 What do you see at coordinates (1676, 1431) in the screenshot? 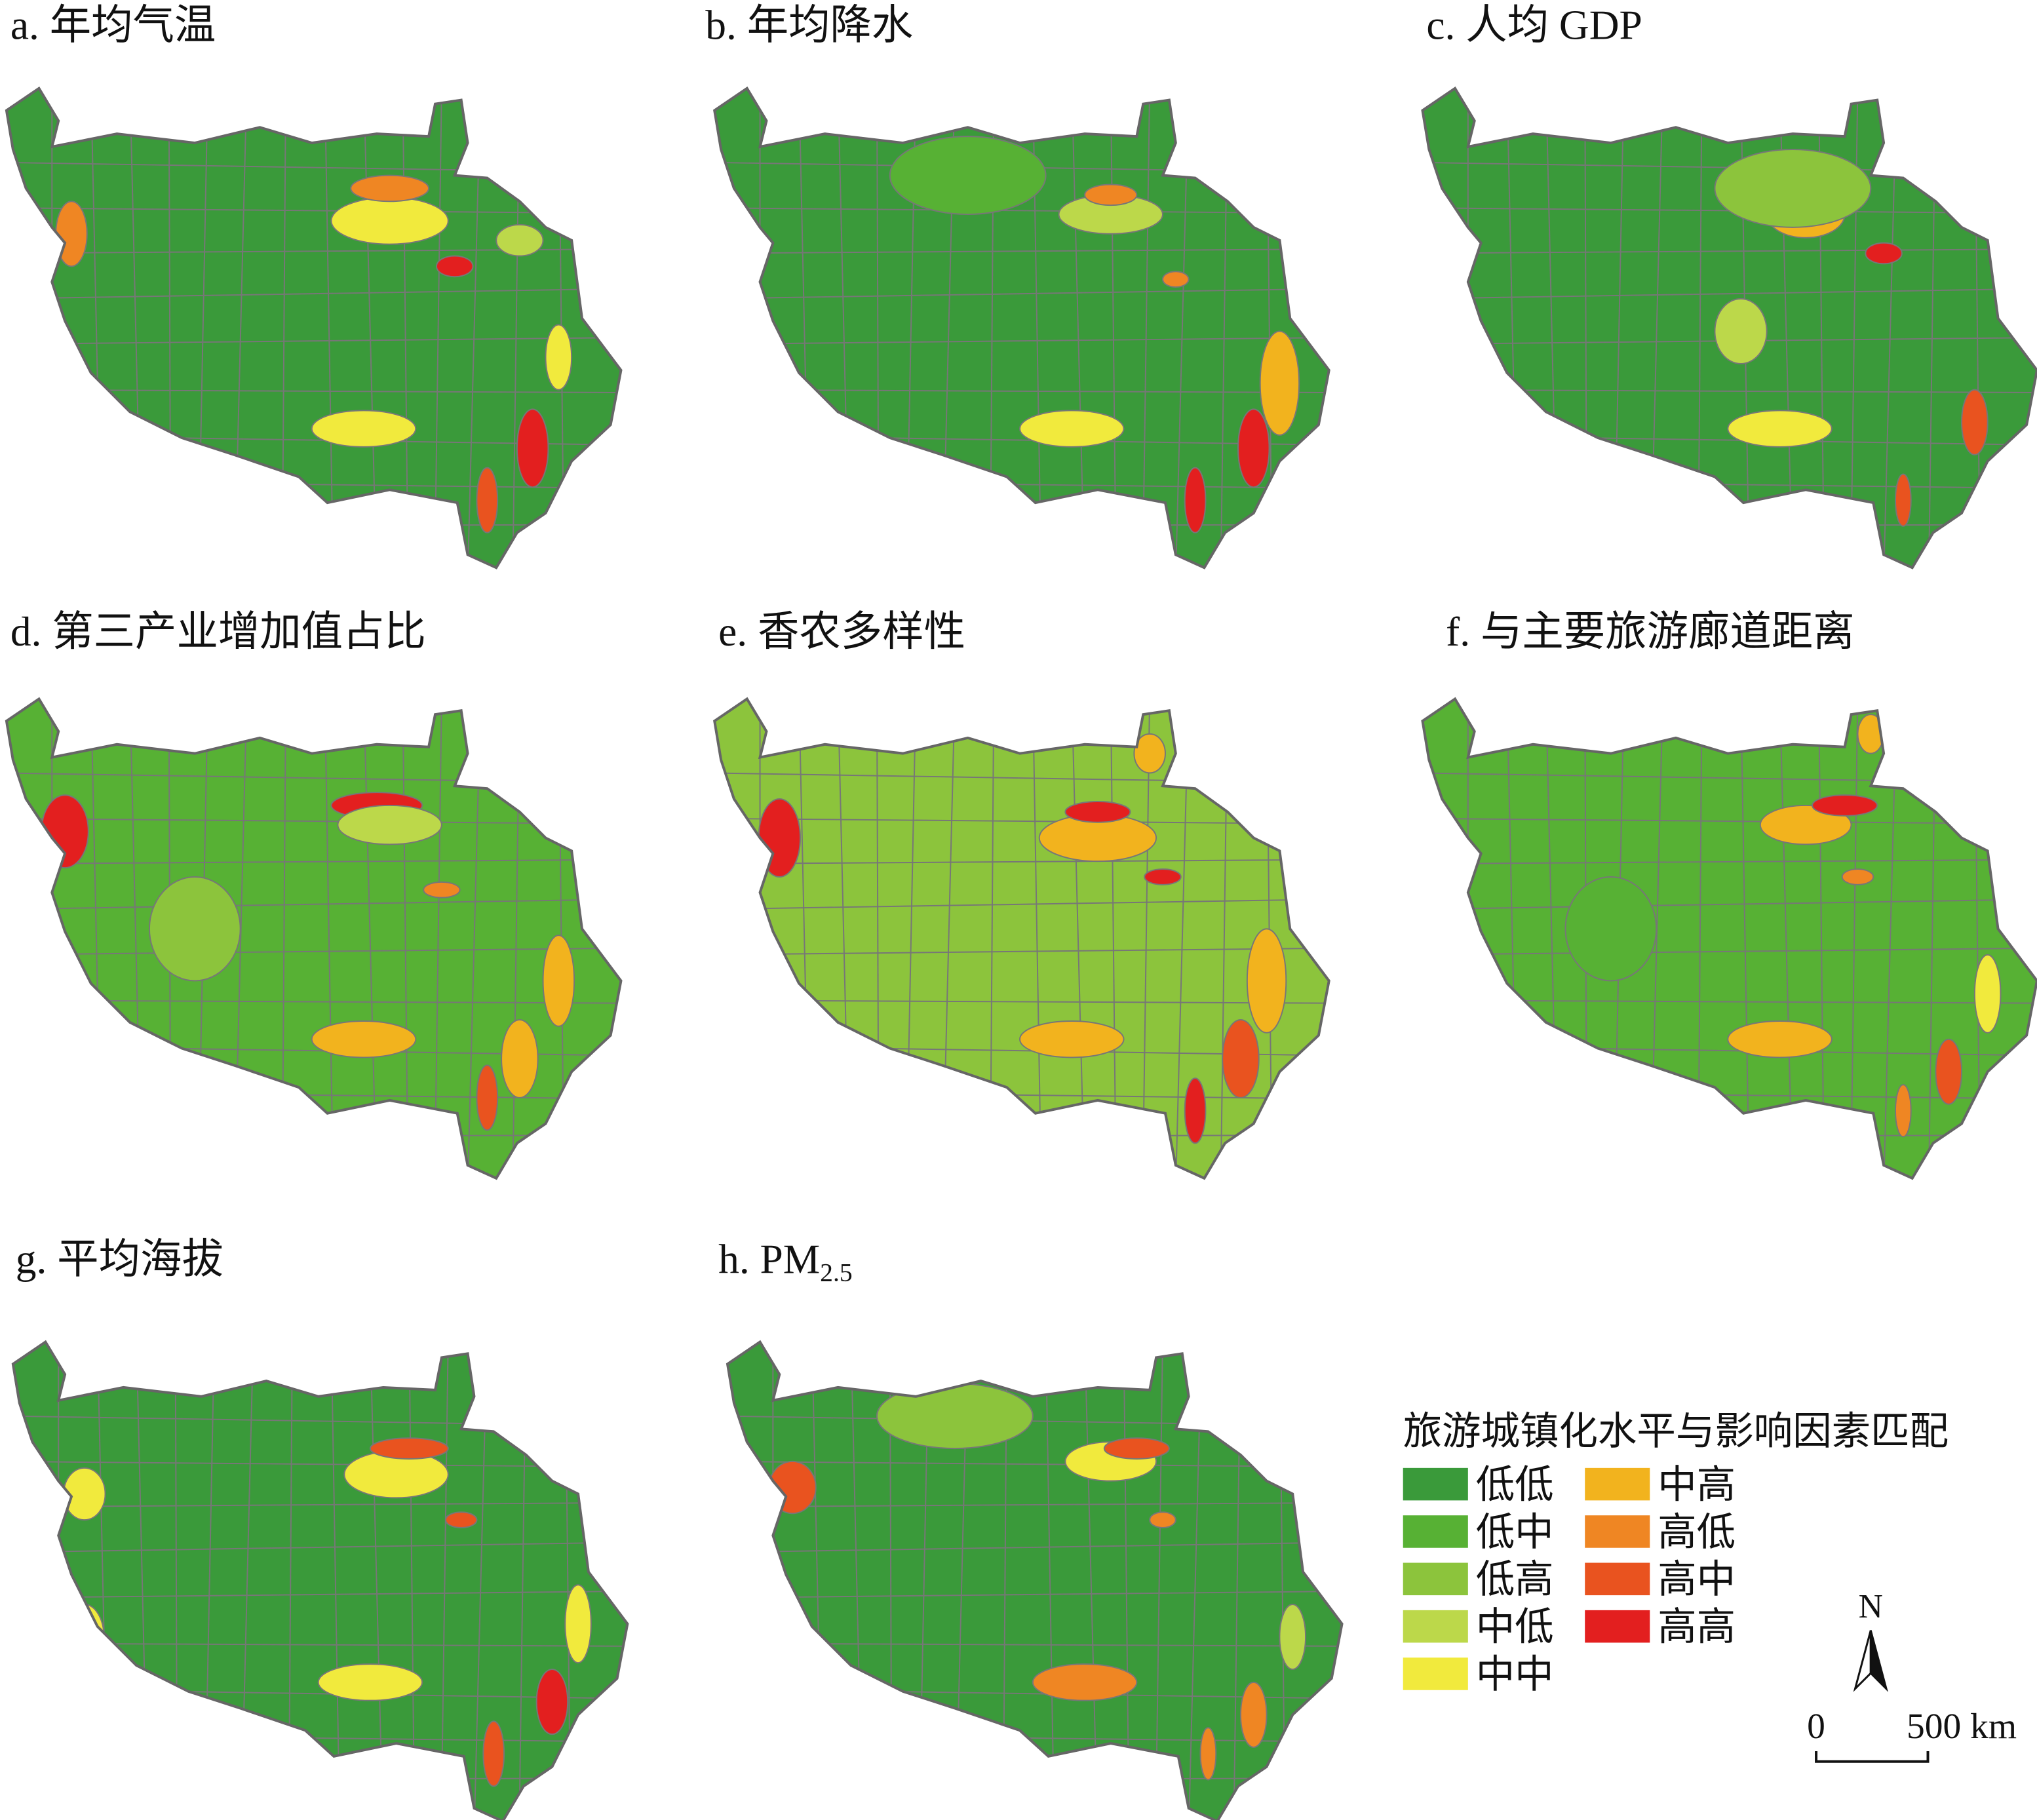
I see `legend-title: 旅游城镇化水平与影响因素匹配` at bounding box center [1676, 1431].